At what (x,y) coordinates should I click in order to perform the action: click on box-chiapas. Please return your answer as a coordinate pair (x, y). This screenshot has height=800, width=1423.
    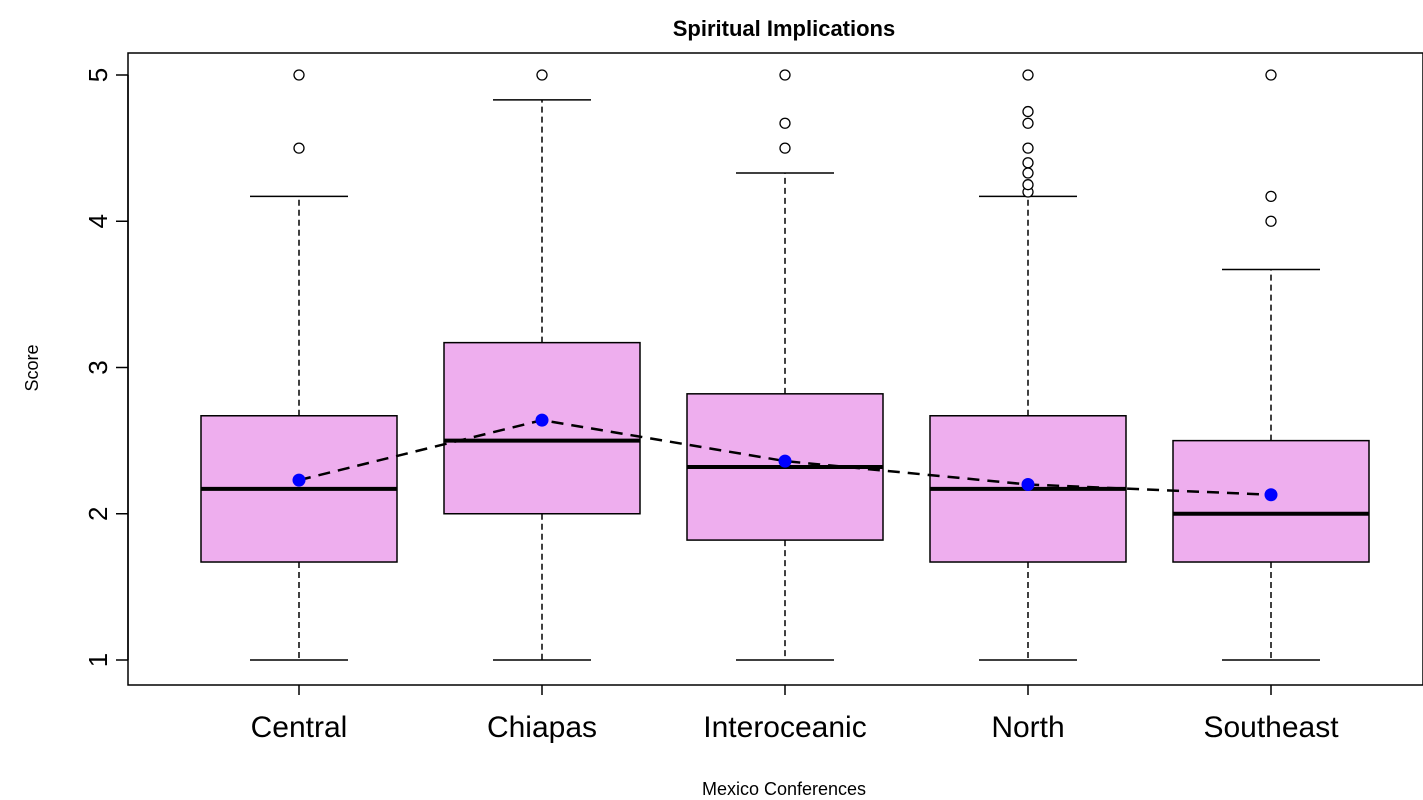
    Looking at the image, I should click on (542, 365).